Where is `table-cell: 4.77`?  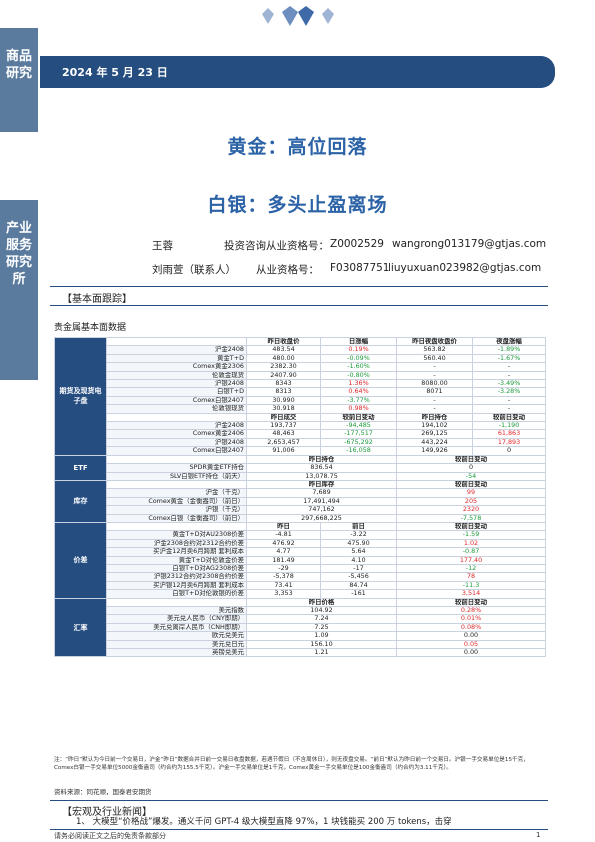
table-cell: 4.77 is located at coordinates (283, 552).